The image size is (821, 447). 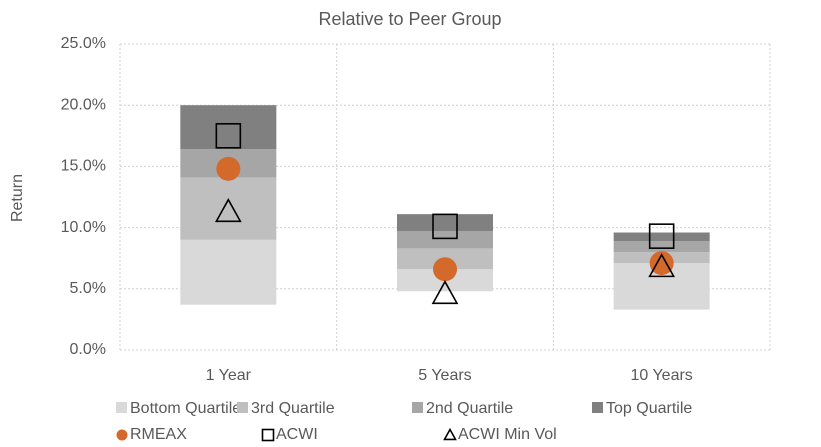 I want to click on x-tick-label: 10 Years, so click(x=662, y=375).